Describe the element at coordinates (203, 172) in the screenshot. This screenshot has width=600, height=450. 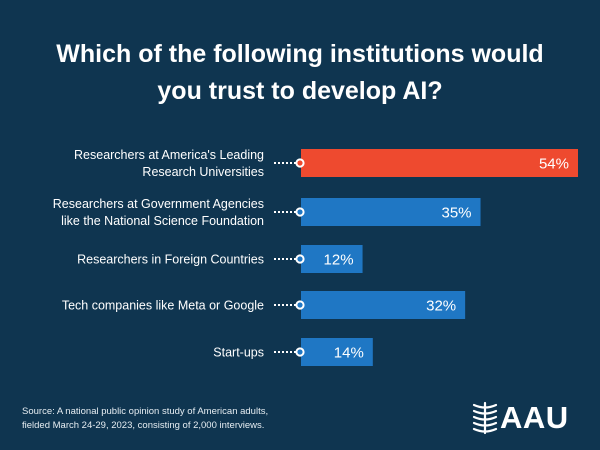
I see `category-label-1-line-2: Research Universities` at that location.